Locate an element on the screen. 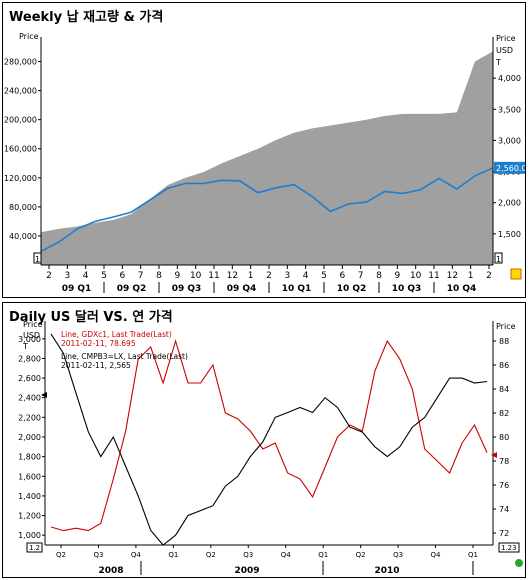 The height and width of the screenshot is (580, 530). left-tick-label: 80,000 is located at coordinates (23, 207).